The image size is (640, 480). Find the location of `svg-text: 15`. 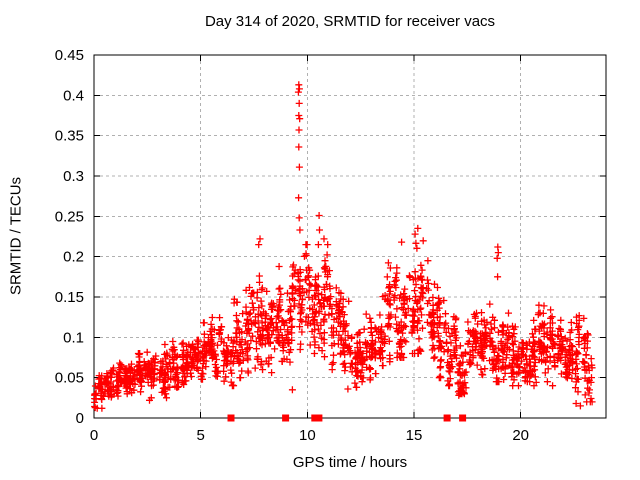

svg-text: 15 is located at coordinates (414, 435).